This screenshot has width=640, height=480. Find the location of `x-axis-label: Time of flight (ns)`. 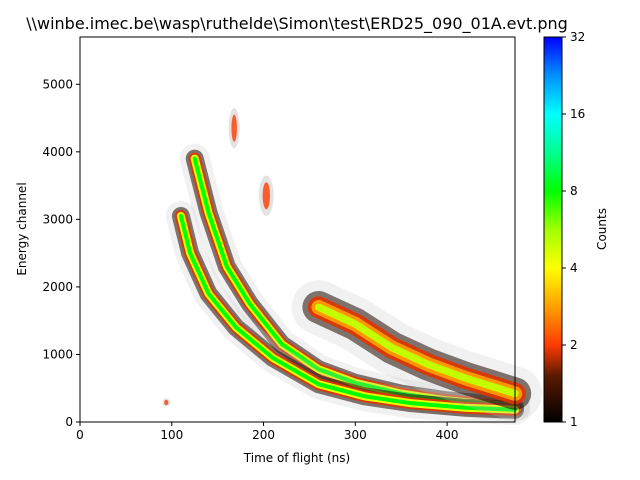

x-axis-label: Time of flight (ns) is located at coordinates (296, 458).